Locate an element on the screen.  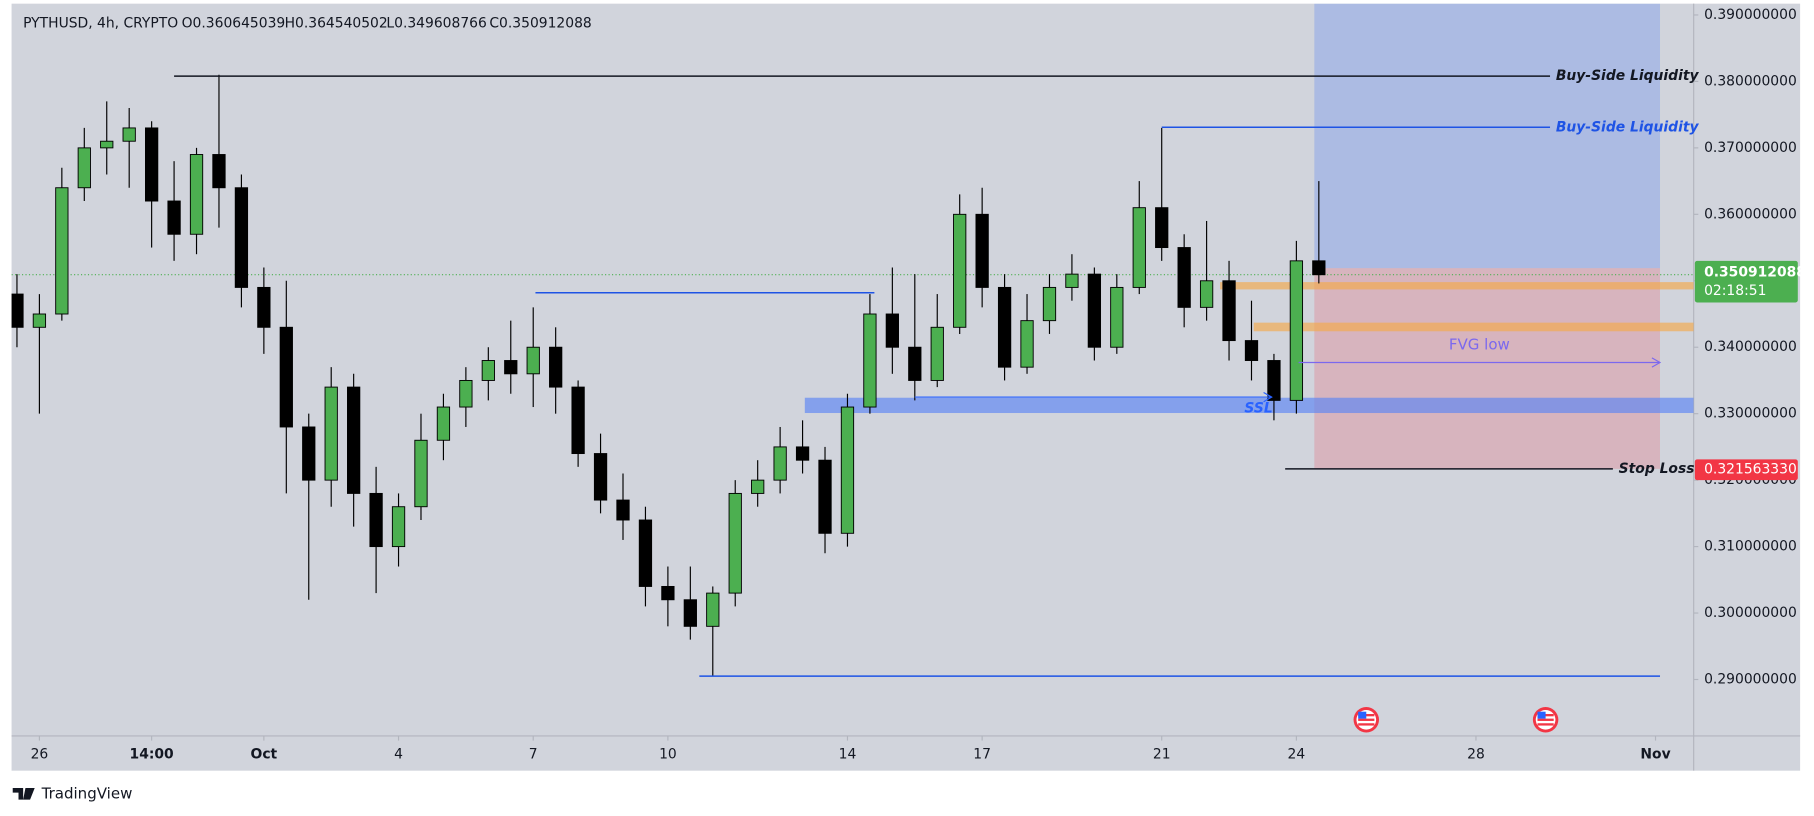
y-tick-label: 0.300000000 is located at coordinates (1750, 613).